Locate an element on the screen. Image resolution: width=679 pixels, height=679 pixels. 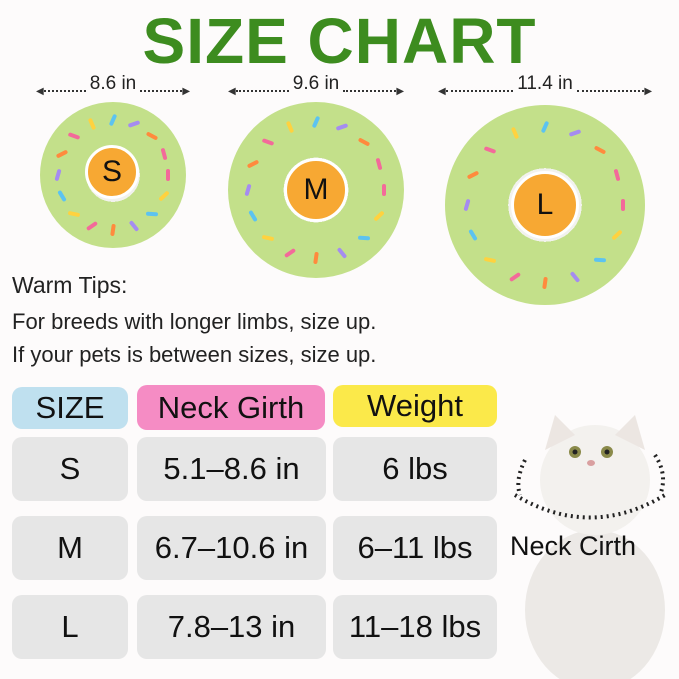
measurement-large: ◀ 11.4 in ▶ is located at coordinates (545, 85).